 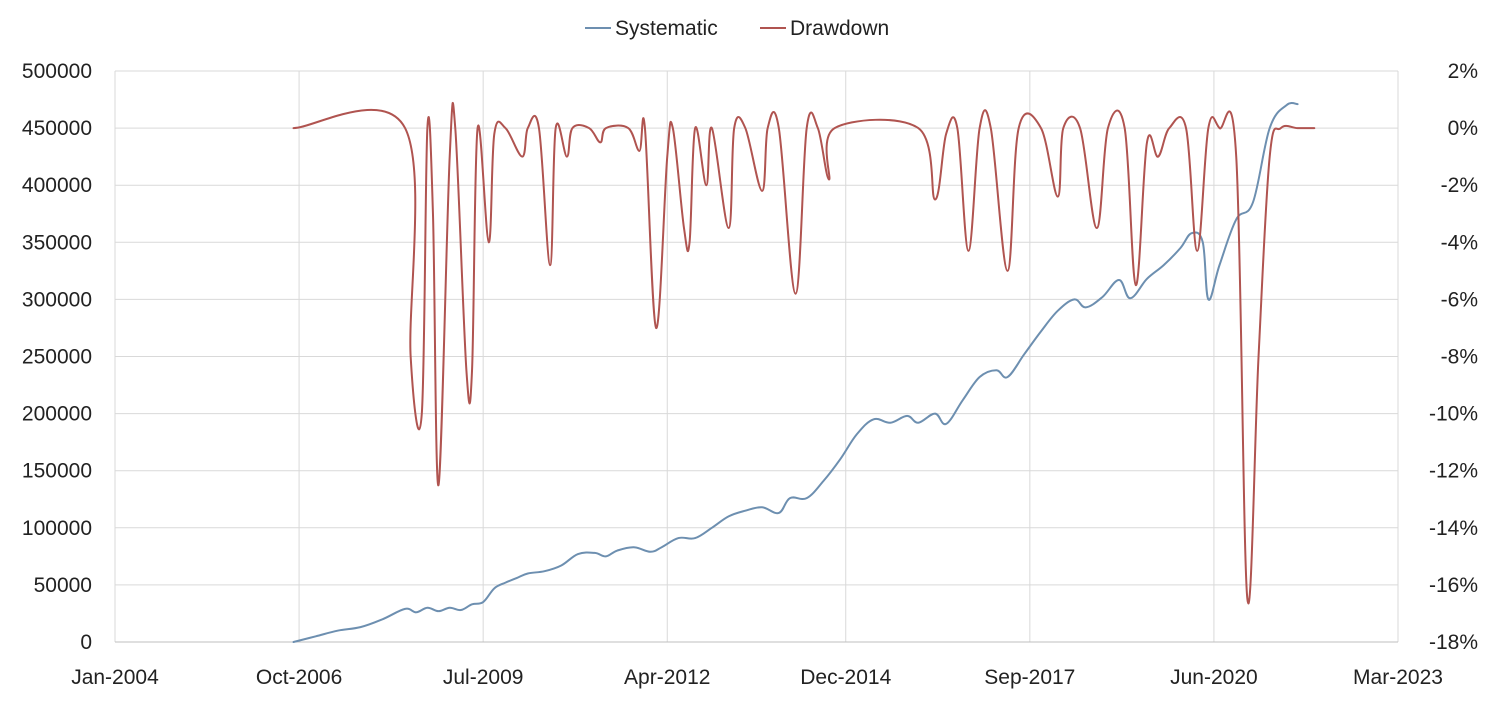 I want to click on y-right-tick-label: -16%, so click(x=1453, y=585).